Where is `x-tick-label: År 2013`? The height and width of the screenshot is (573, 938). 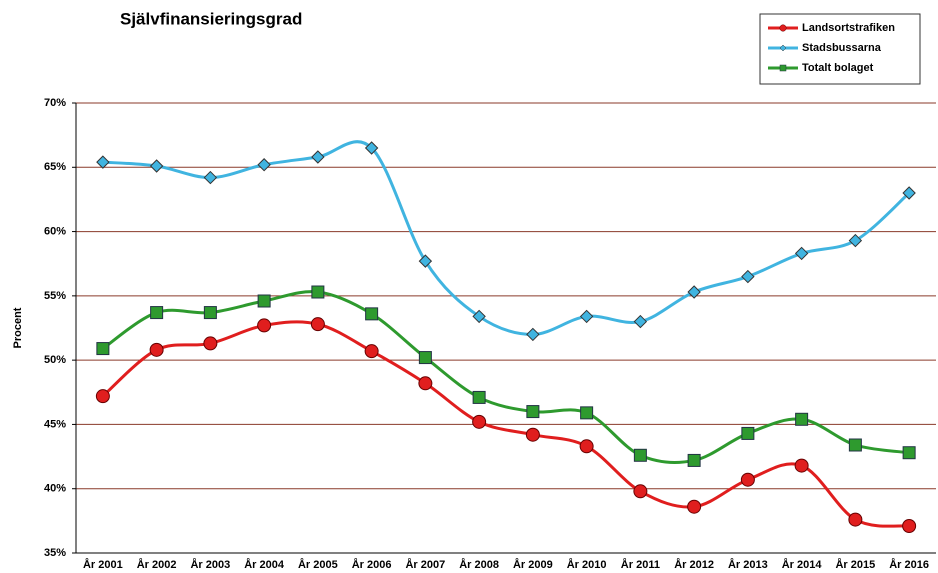 x-tick-label: År 2013 is located at coordinates (748, 564).